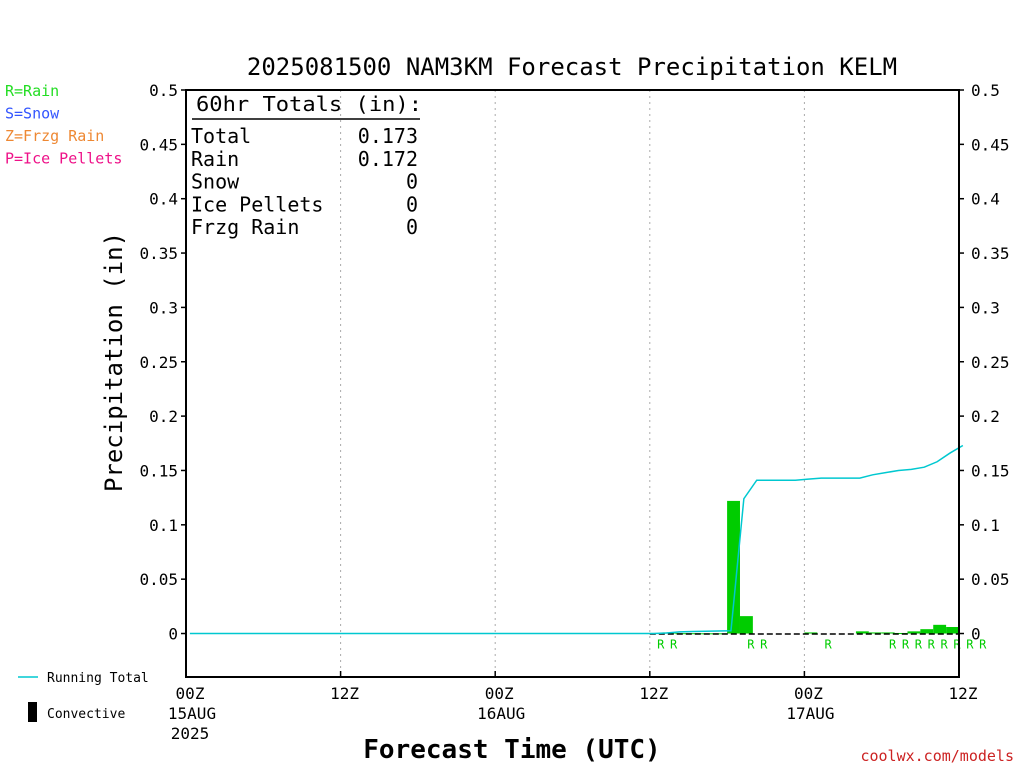  Describe the element at coordinates (257, 204) in the screenshot. I see `totals-label: Ice Pellets` at that location.